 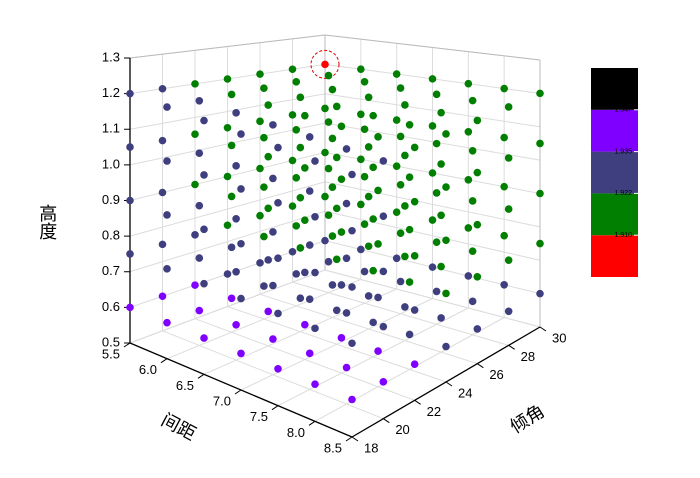 What do you see at coordinates (333, 447) in the screenshot?
I see `x-tick-label: 8.5` at bounding box center [333, 447].